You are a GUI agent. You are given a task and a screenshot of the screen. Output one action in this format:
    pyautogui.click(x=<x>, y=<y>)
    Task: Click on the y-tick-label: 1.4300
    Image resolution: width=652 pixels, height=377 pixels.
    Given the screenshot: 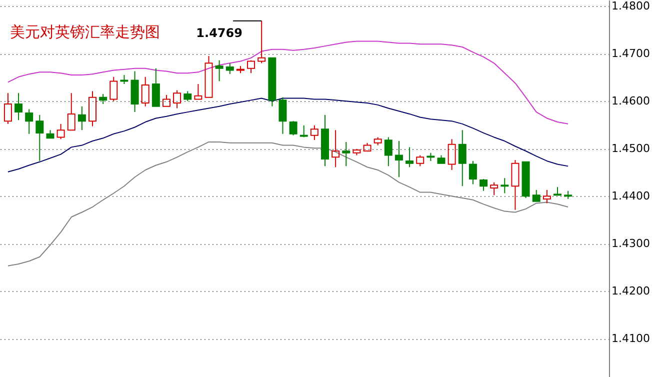 What is the action you would take?
    pyautogui.click(x=631, y=243)
    